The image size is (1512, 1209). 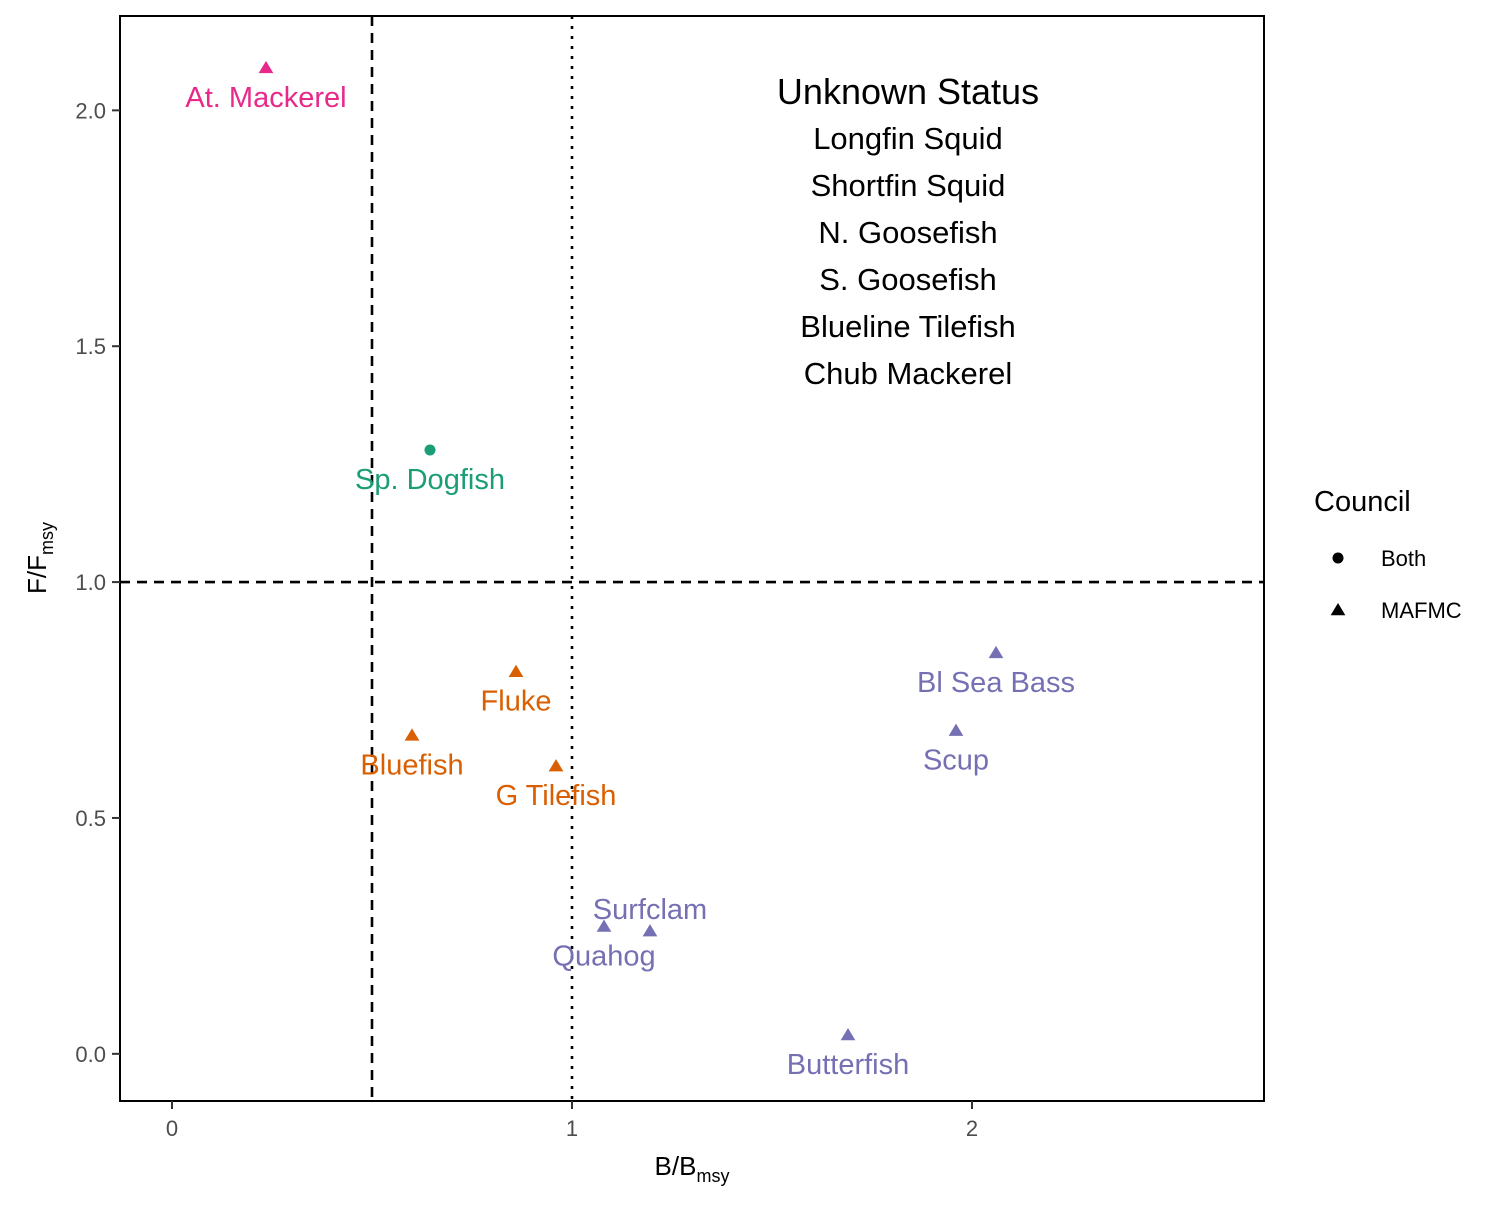 What do you see at coordinates (848, 1034) in the screenshot?
I see `point-butterfish` at bounding box center [848, 1034].